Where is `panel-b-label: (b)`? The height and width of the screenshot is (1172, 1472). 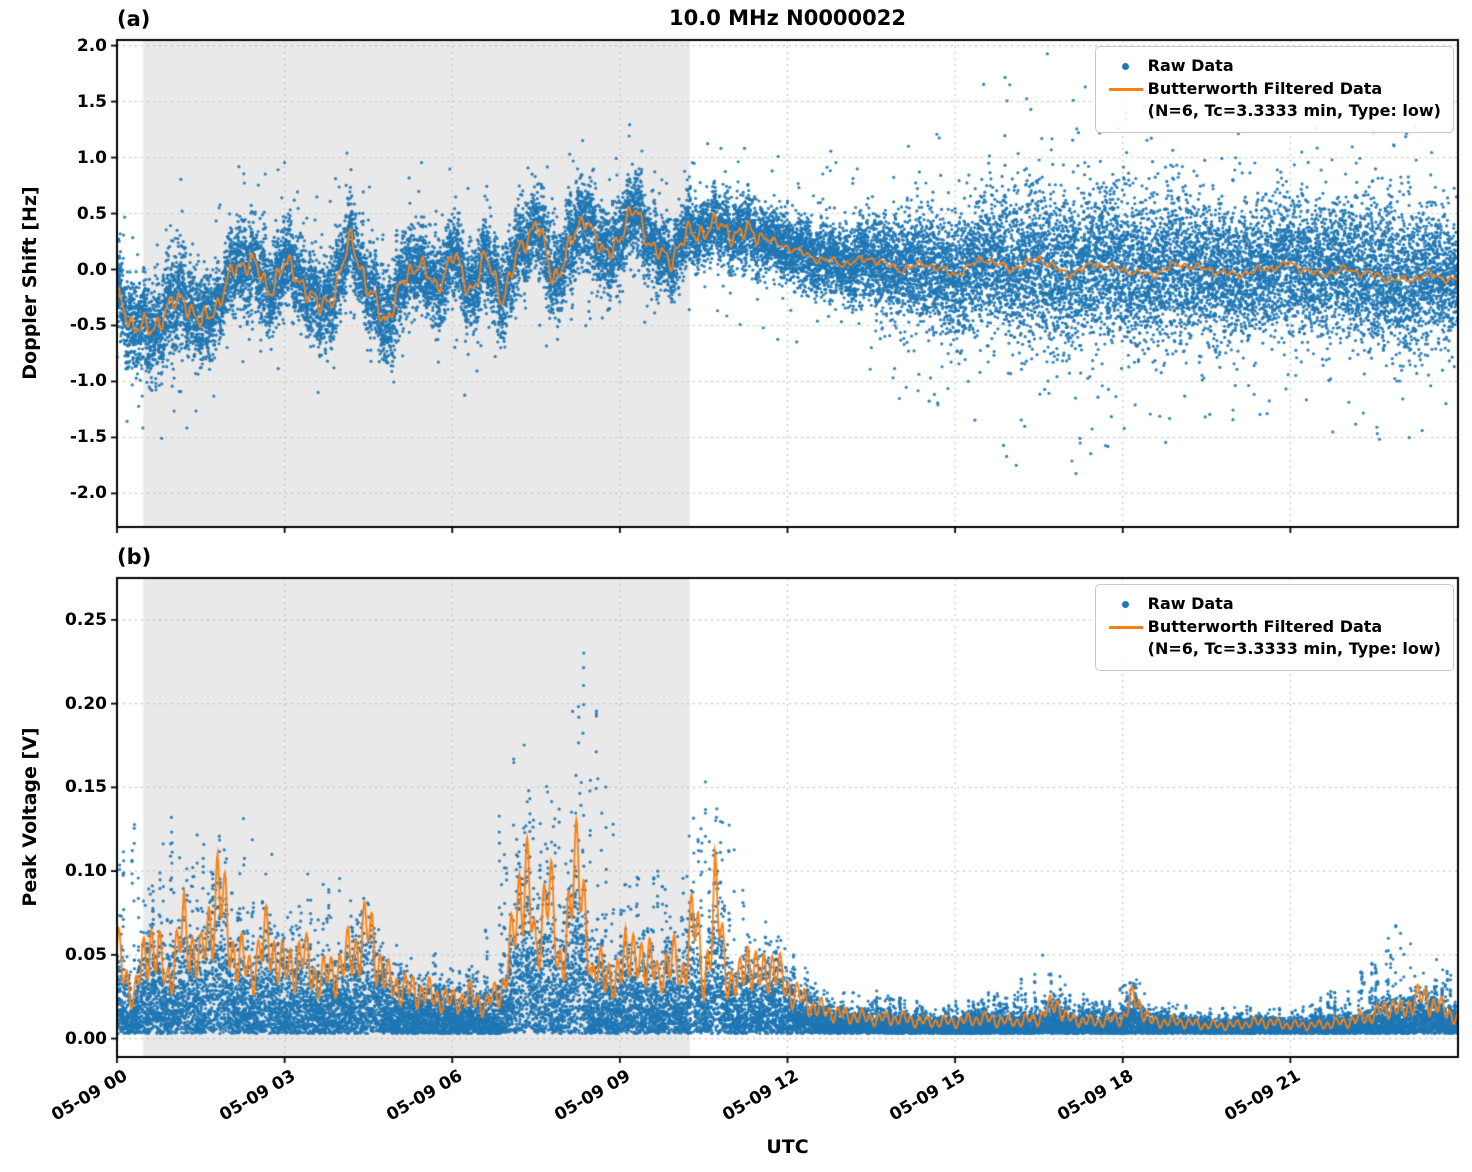
panel-b-label: (b) is located at coordinates (134, 557).